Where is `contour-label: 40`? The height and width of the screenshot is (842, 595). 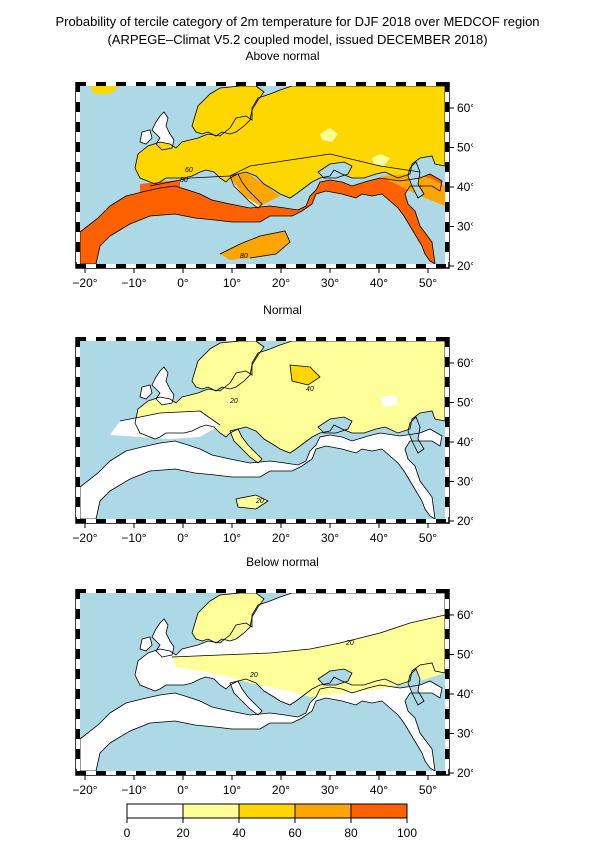
contour-label: 40 is located at coordinates (310, 389).